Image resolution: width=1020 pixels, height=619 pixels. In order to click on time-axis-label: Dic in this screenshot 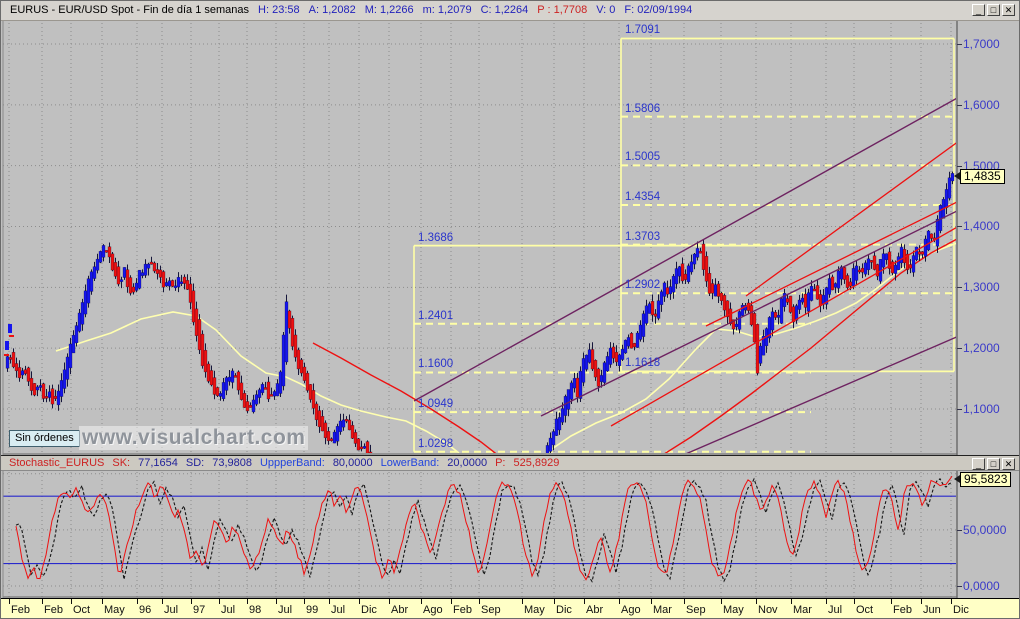, I will do `click(564, 610)`.